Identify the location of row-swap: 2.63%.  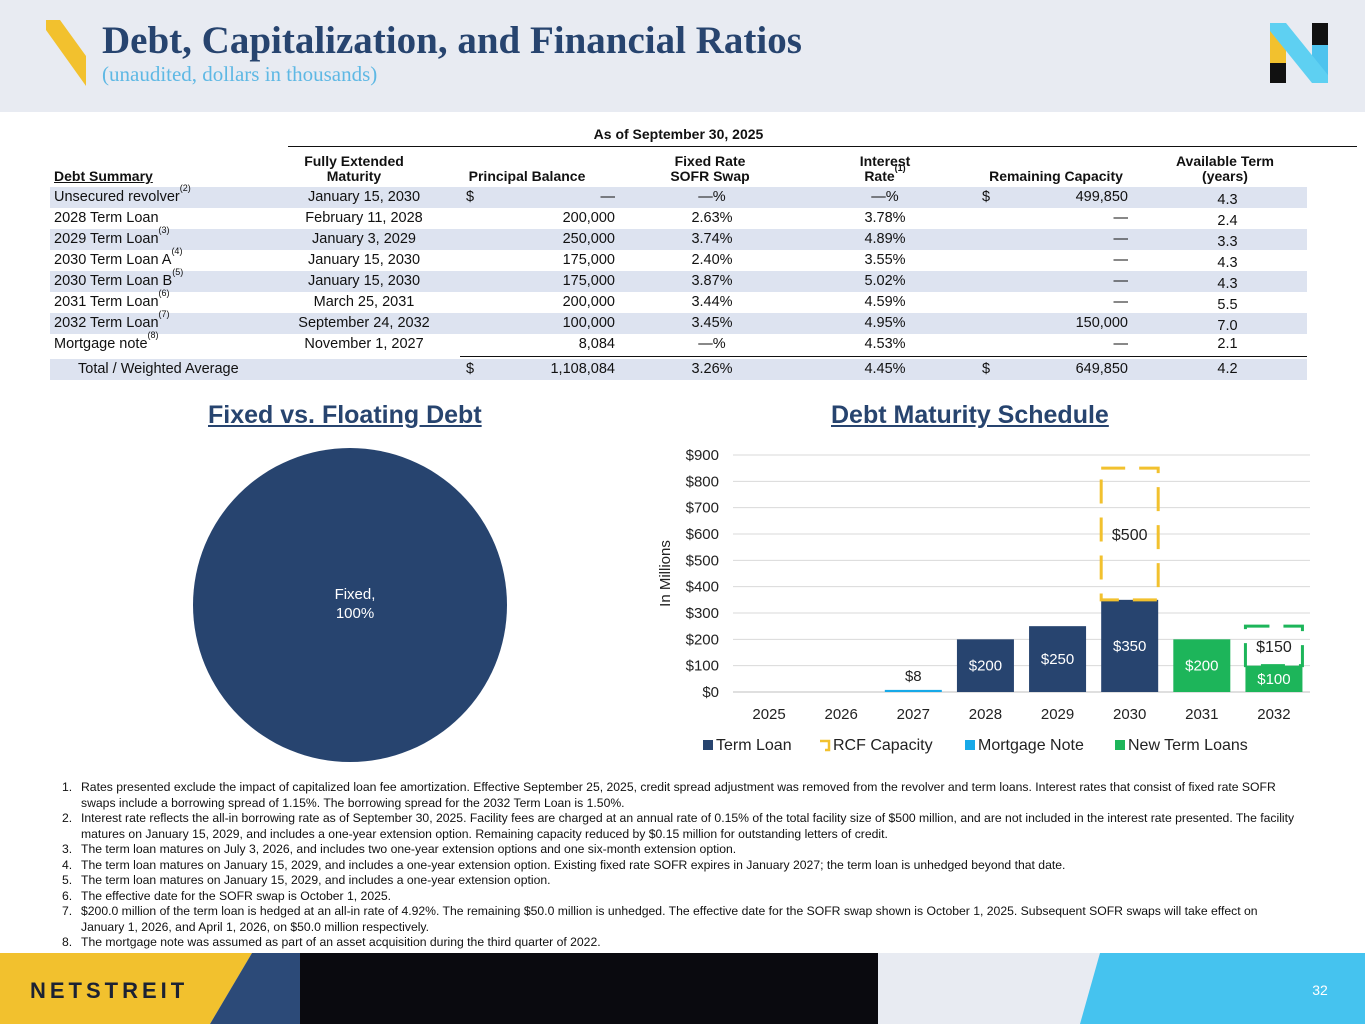
(712, 218).